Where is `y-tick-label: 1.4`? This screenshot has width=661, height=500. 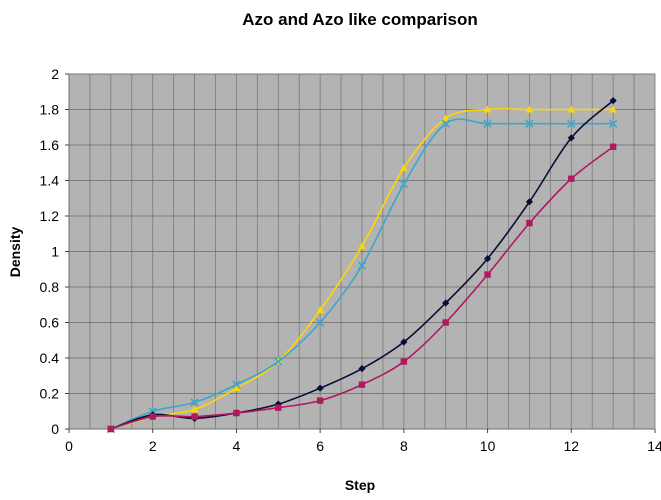 y-tick-label: 1.4 is located at coordinates (50, 181).